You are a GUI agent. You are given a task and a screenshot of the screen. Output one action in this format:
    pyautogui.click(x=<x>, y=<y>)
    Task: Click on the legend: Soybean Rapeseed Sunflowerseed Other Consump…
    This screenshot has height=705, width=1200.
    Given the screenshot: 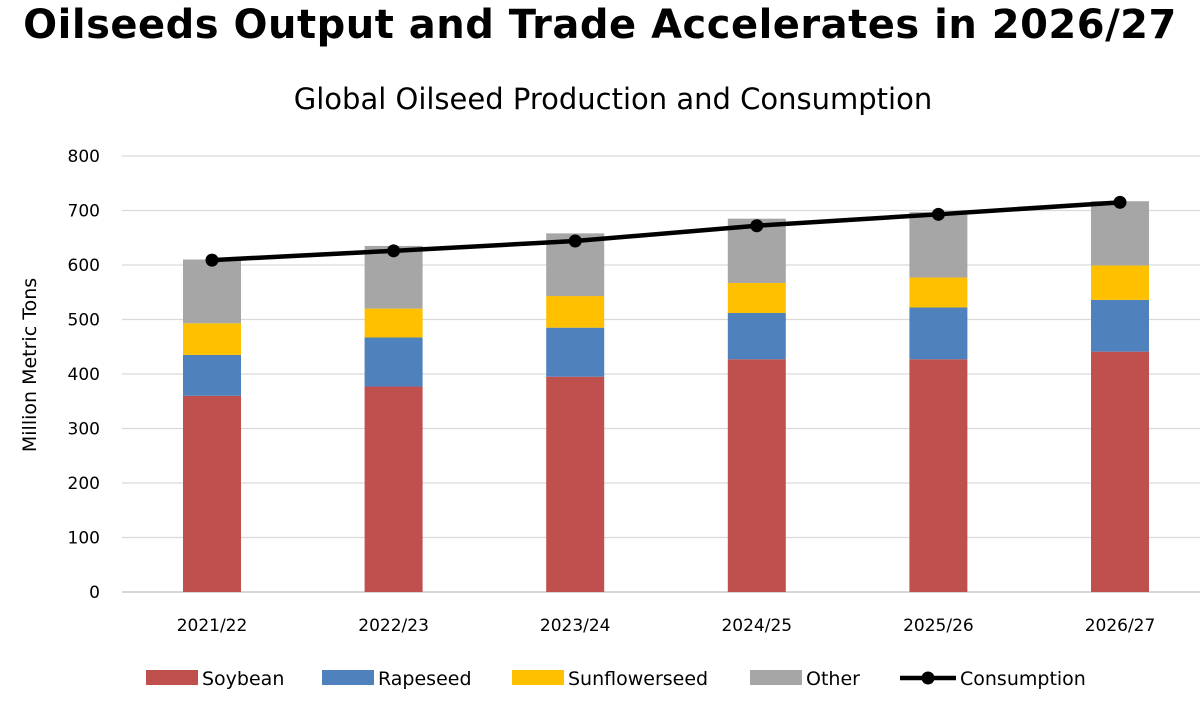 What is the action you would take?
    pyautogui.click(x=616, y=679)
    